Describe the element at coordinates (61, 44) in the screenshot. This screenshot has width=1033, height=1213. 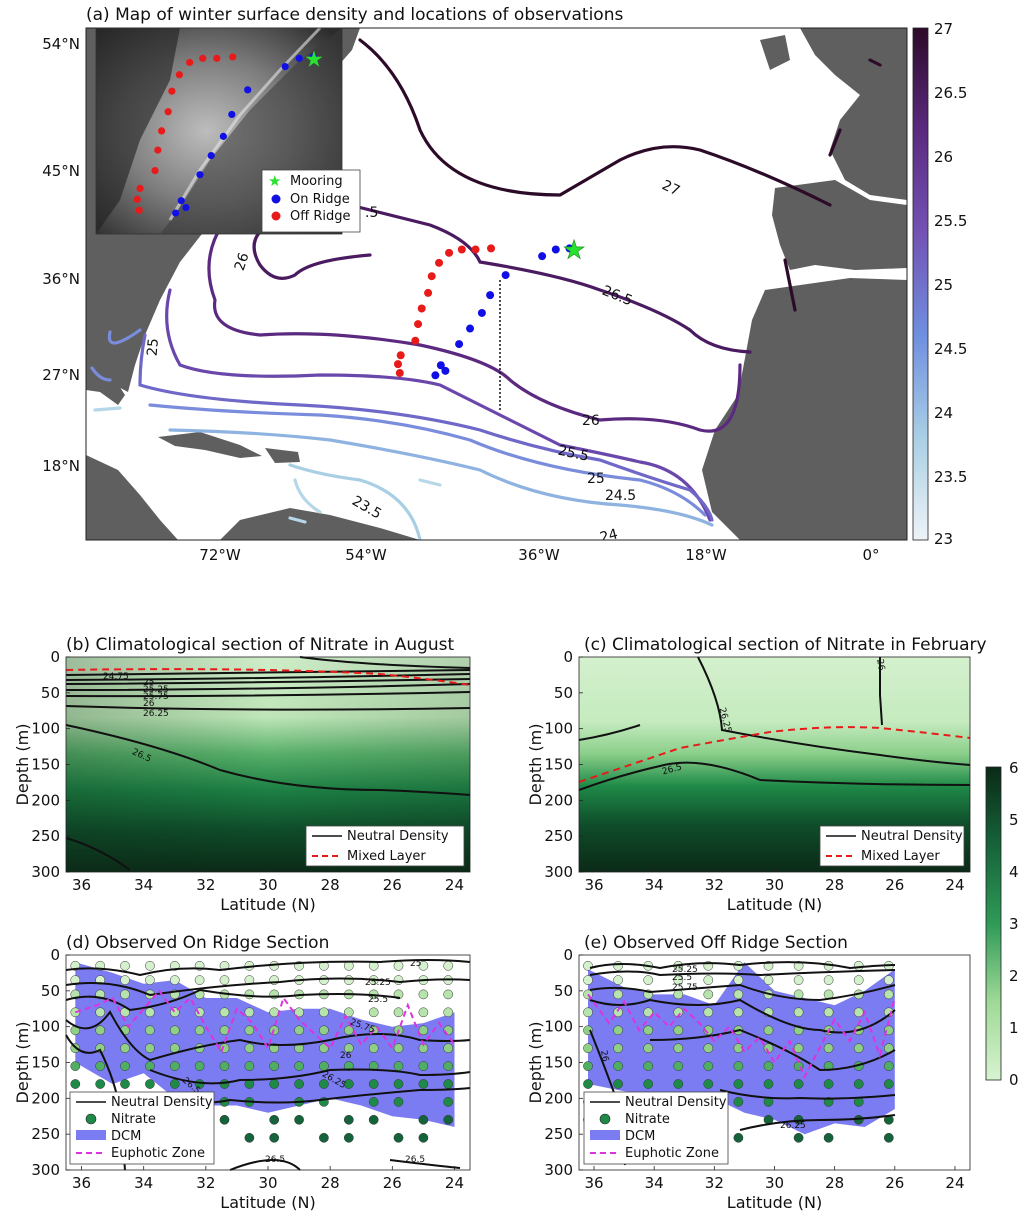
I see `lat-tick-label: 54°N` at that location.